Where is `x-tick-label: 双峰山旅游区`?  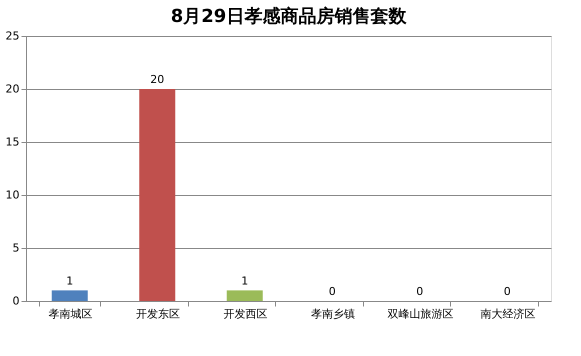 x-tick-label: 双峰山旅游区 is located at coordinates (420, 314).